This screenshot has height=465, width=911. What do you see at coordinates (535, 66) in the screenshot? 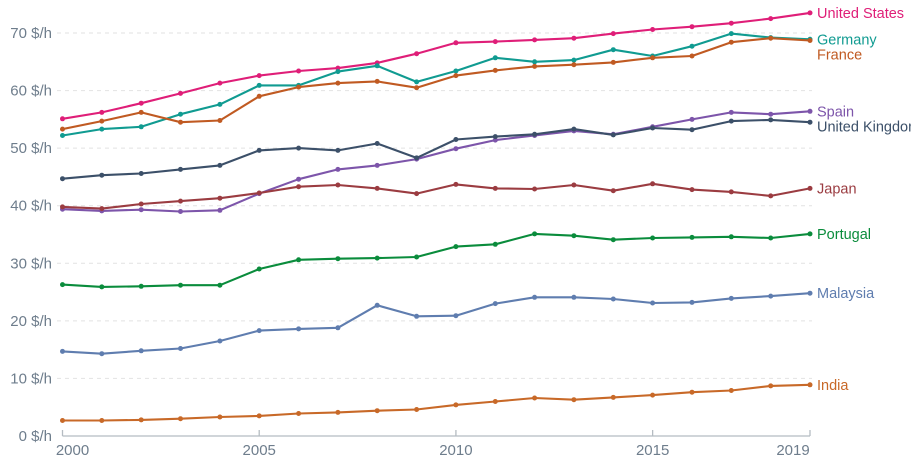
I see `data-point-france-2012` at bounding box center [535, 66].